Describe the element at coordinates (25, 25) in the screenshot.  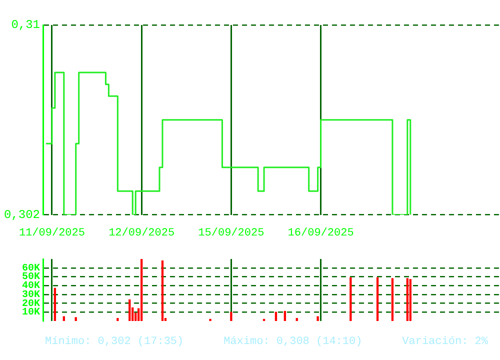
I see `y-tick-label: 0,31` at that location.